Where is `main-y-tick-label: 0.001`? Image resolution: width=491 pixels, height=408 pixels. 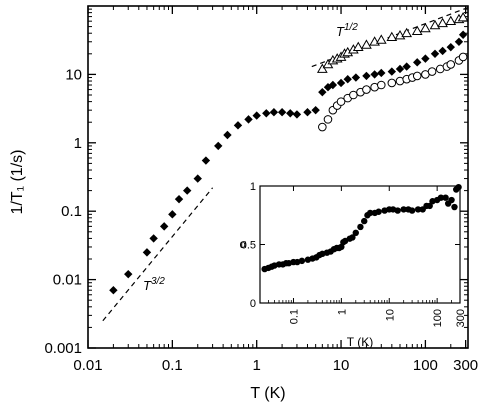 main-y-tick-label: 0.001 is located at coordinates (63, 348).